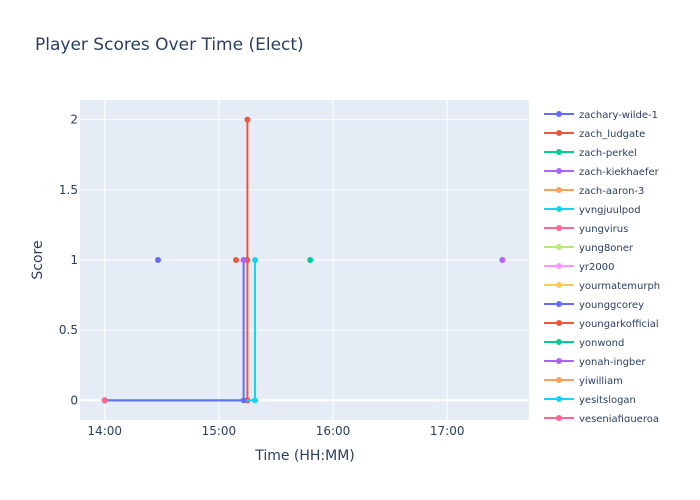 This screenshot has width=700, height=500. I want to click on legend-label: yr2000, so click(596, 267).